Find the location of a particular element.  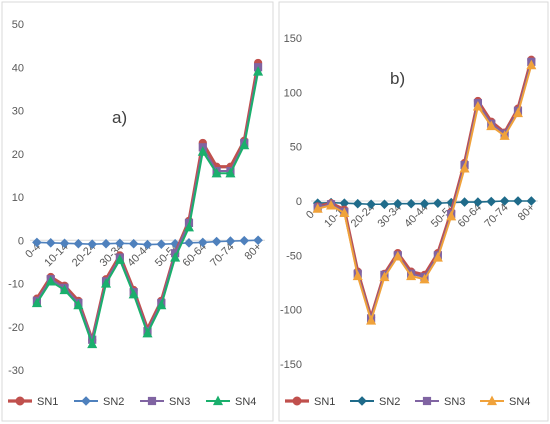

y-tick-label-a: 40 is located at coordinates (18, 68).